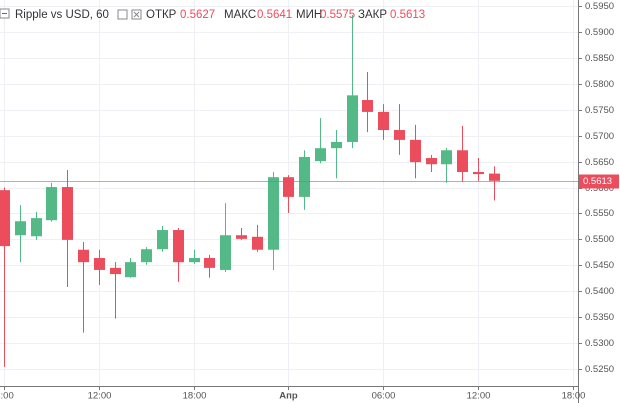 This screenshot has height=403, width=620. What do you see at coordinates (599, 317) in the screenshot?
I see `y-tick-label: 0.5350` at bounding box center [599, 317].